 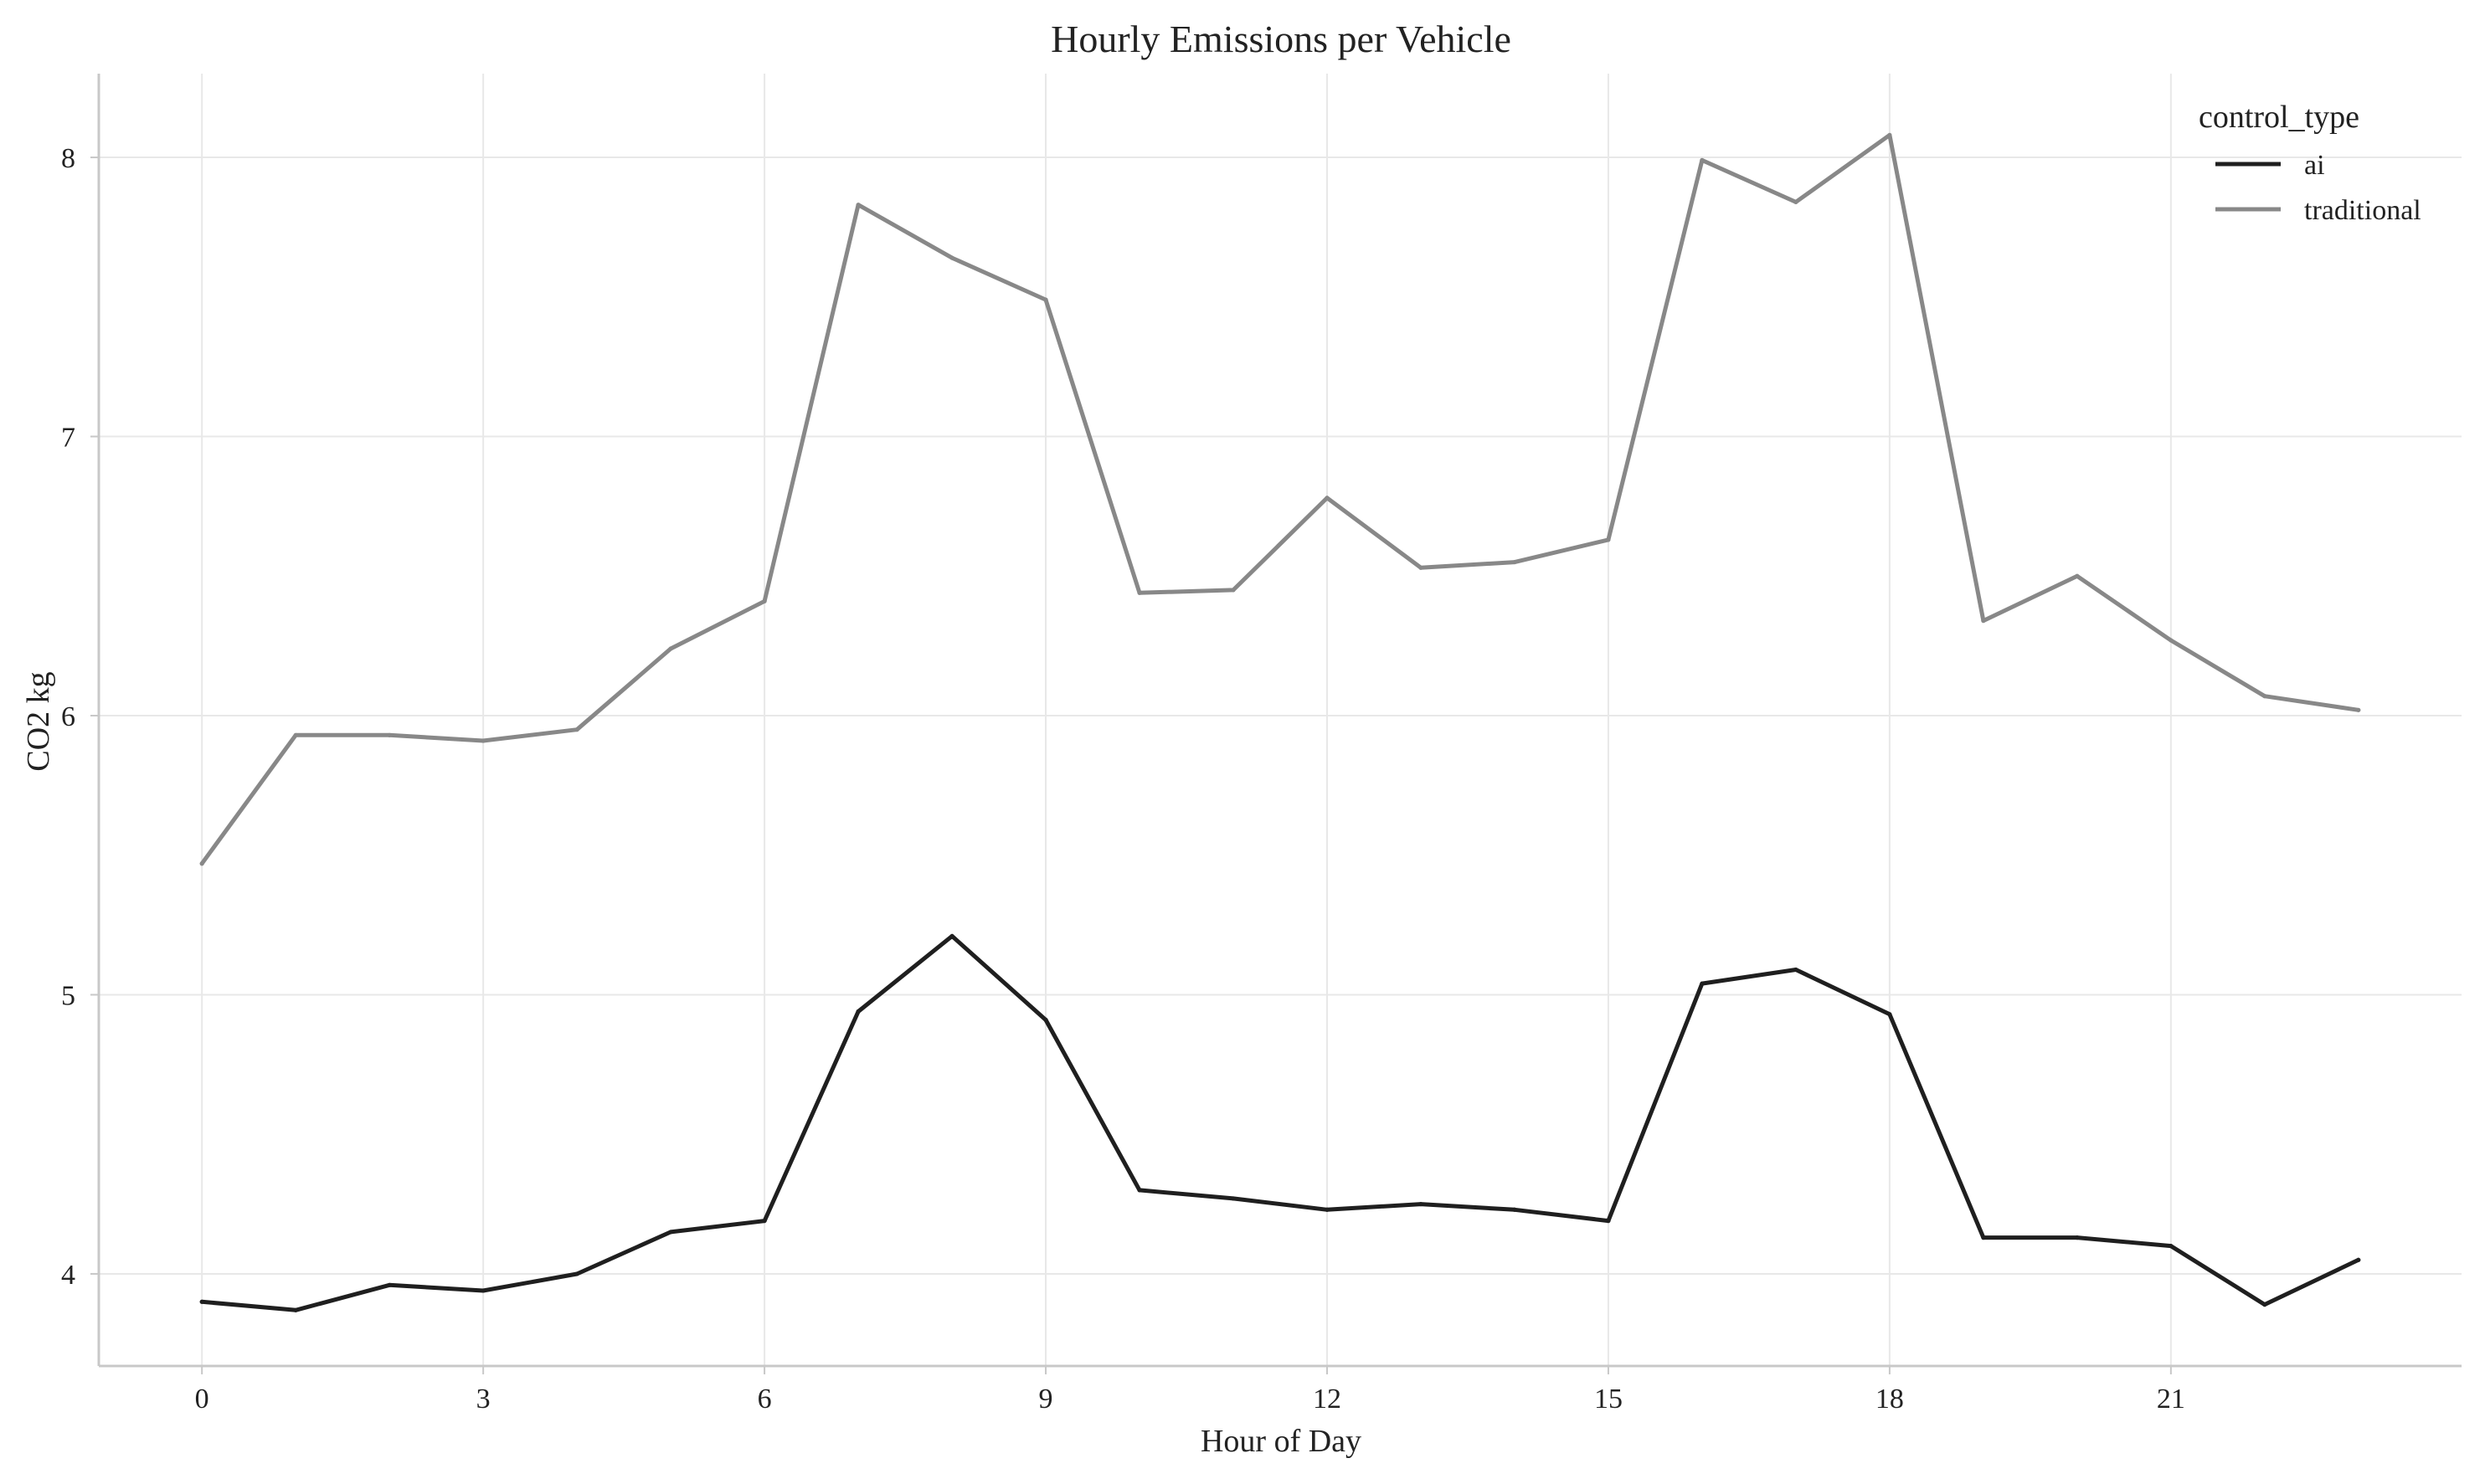 I want to click on legend-label-traditional: traditional, so click(x=2362, y=211).